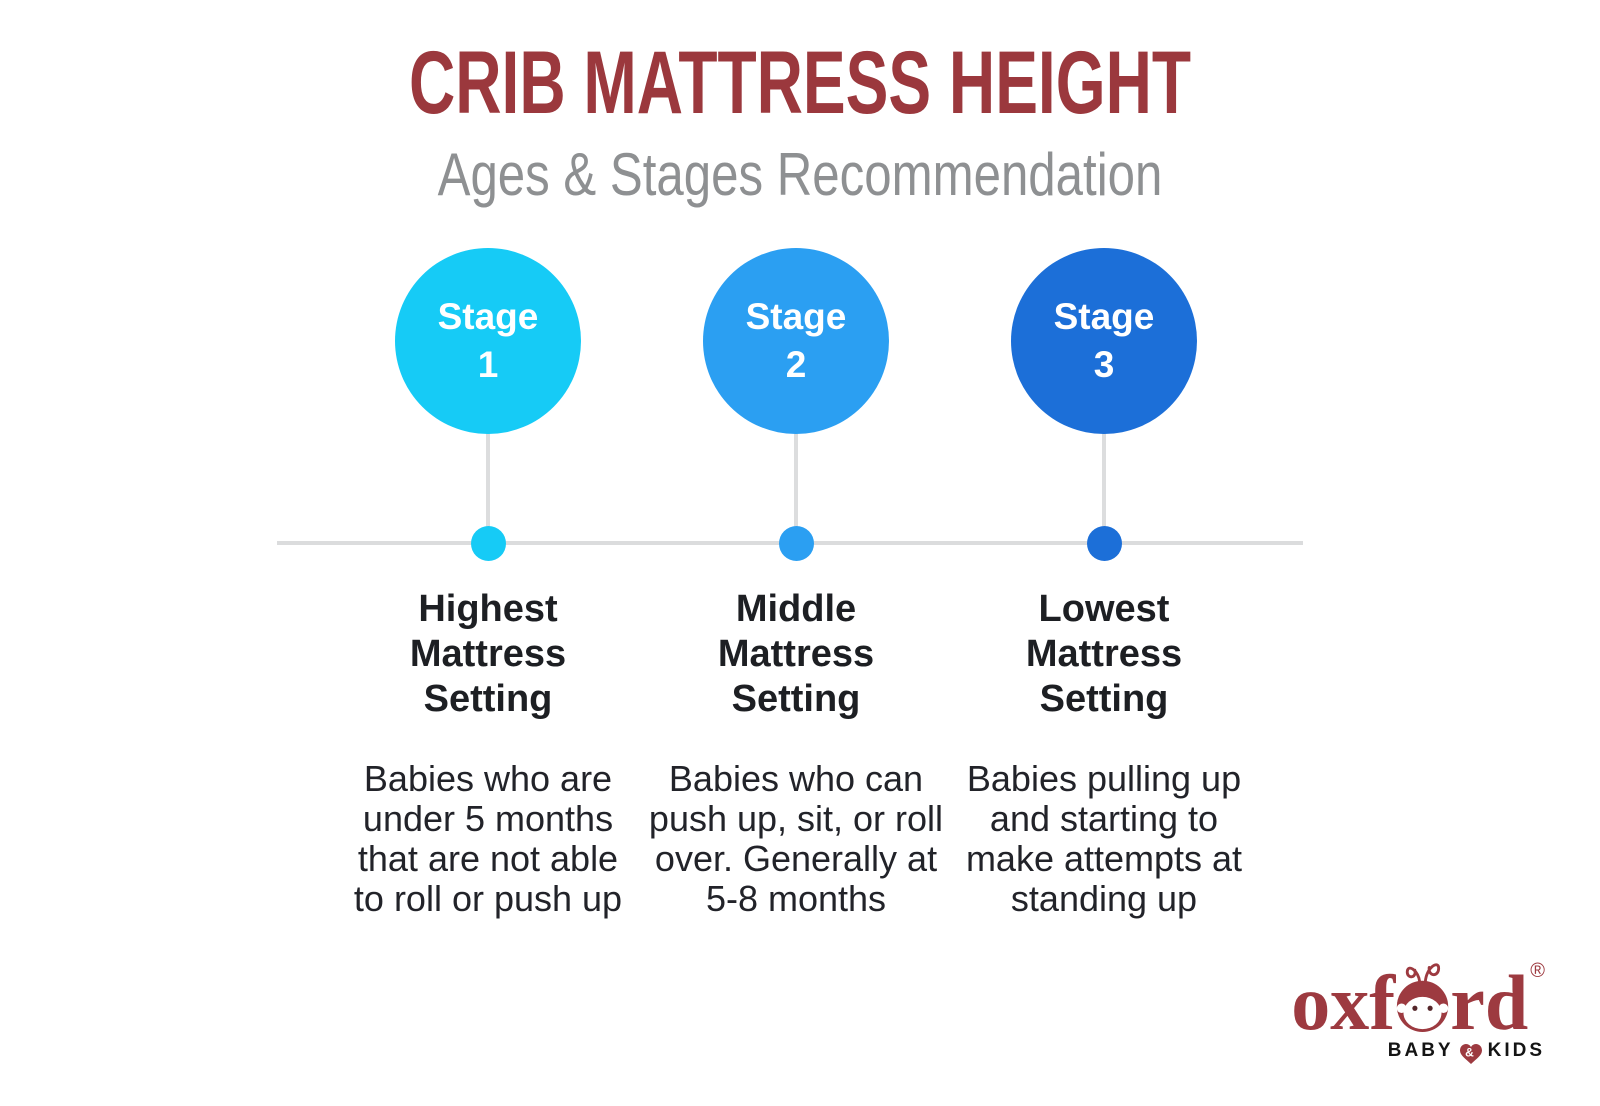  What do you see at coordinates (1104, 364) in the screenshot?
I see `stage-number: 3` at bounding box center [1104, 364].